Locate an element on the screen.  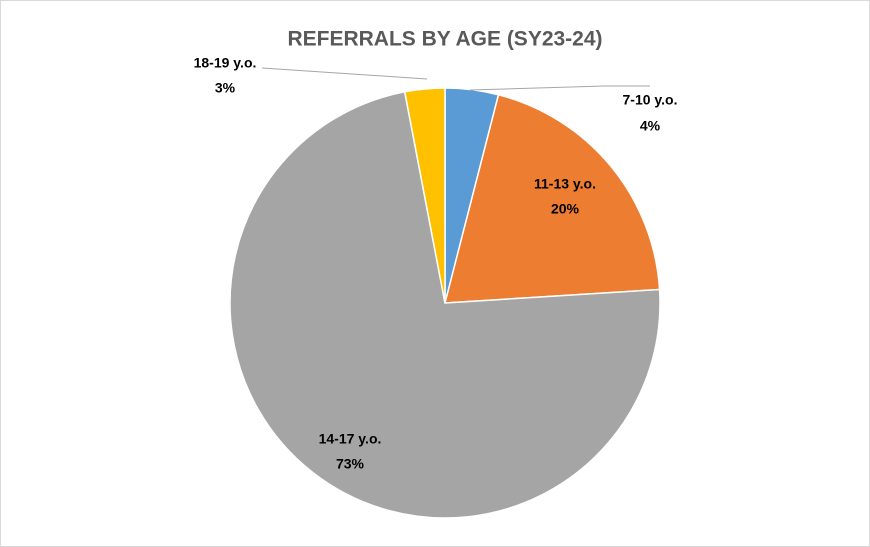
category-label: 18-19 y.o. is located at coordinates (225, 63).